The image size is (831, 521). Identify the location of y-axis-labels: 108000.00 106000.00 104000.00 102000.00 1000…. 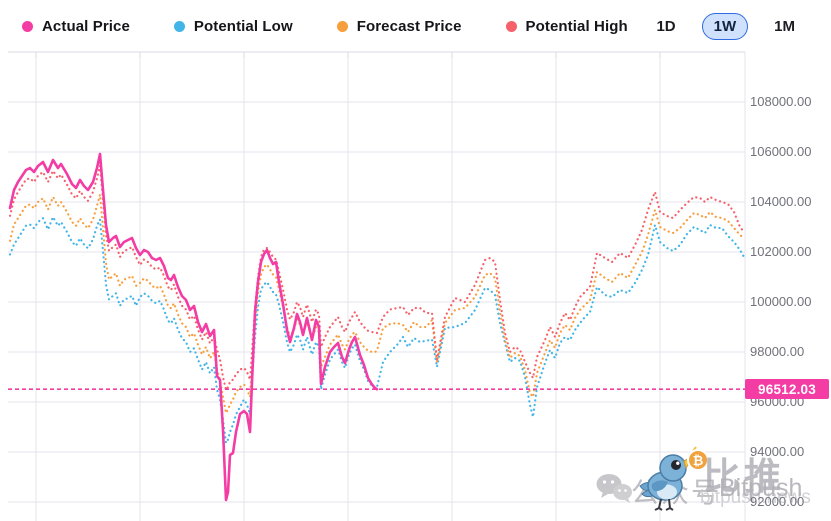
(790, 260).